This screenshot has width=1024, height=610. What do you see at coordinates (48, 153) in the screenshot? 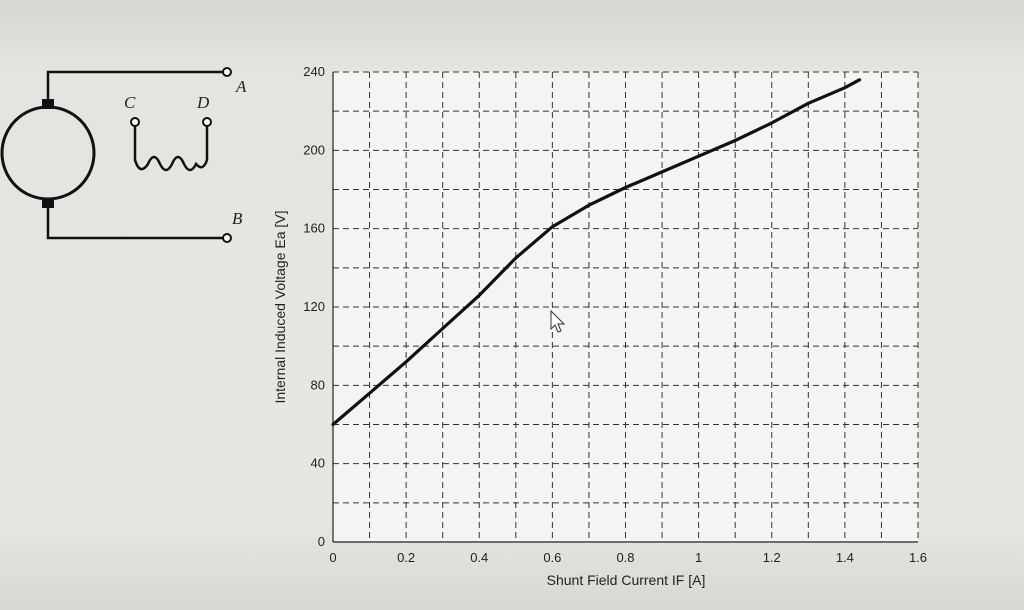
I see `armature-circle` at bounding box center [48, 153].